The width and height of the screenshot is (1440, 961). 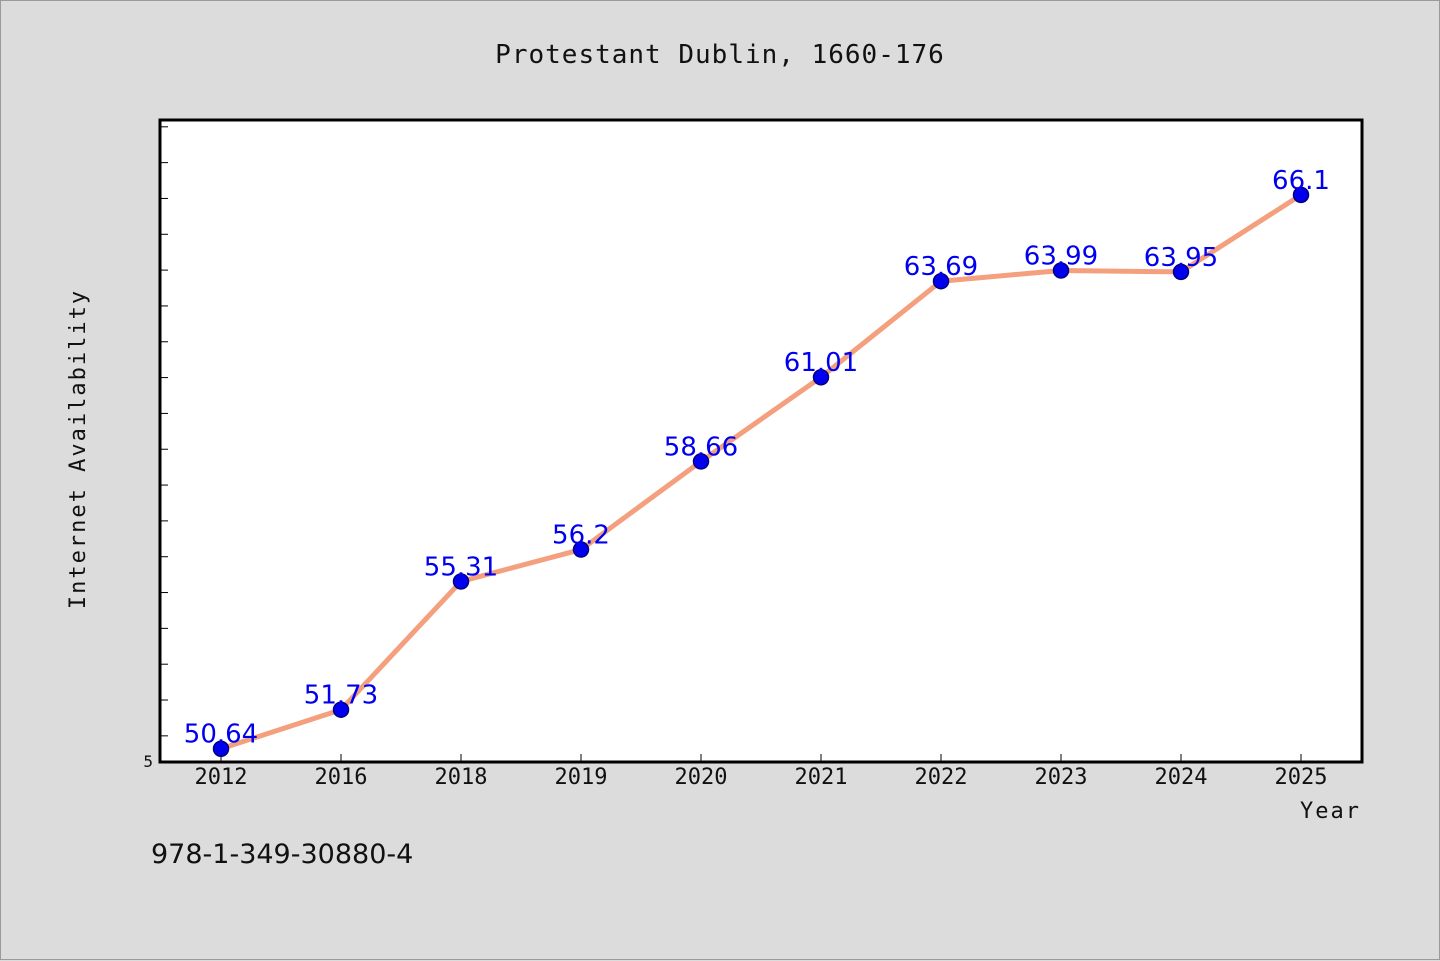 What do you see at coordinates (1181, 777) in the screenshot?
I see `x-tick-label: 2024` at bounding box center [1181, 777].